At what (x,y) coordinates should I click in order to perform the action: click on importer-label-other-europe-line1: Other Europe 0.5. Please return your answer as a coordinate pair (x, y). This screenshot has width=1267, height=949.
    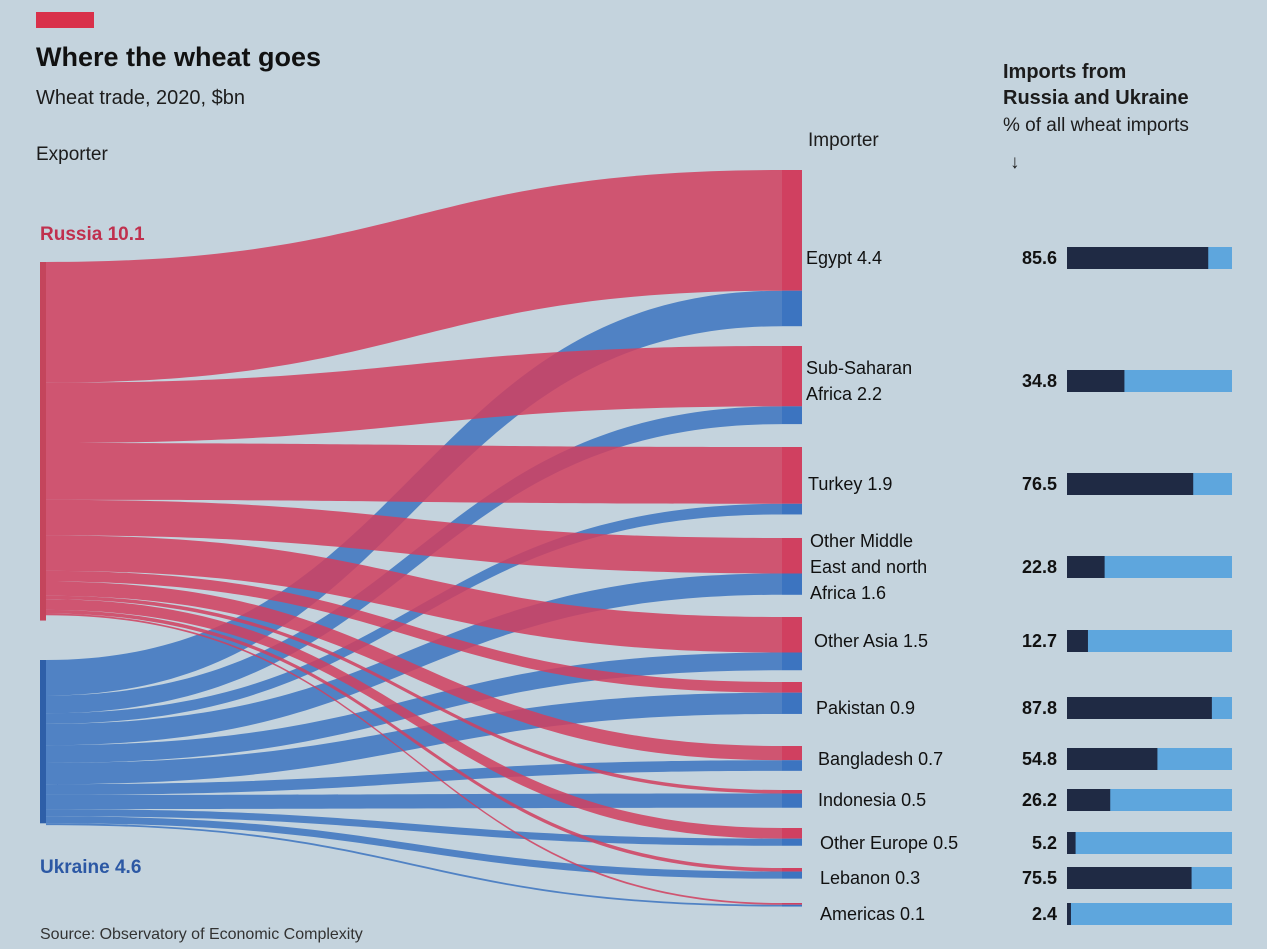
    Looking at the image, I should click on (889, 843).